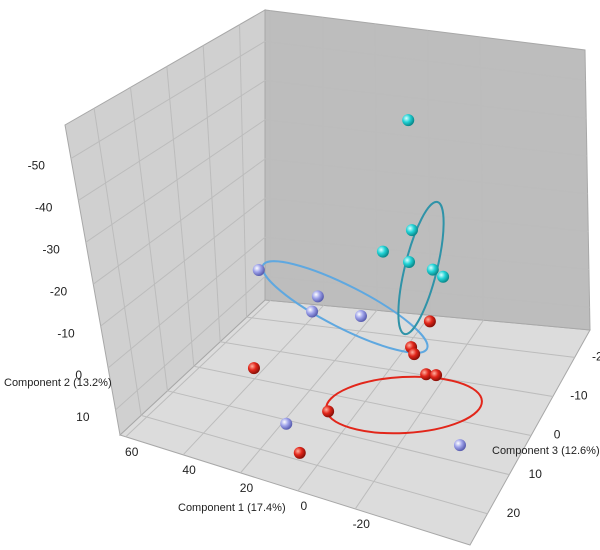 The width and height of the screenshot is (600, 550). I want to click on z-tick-label: 20, so click(514, 513).